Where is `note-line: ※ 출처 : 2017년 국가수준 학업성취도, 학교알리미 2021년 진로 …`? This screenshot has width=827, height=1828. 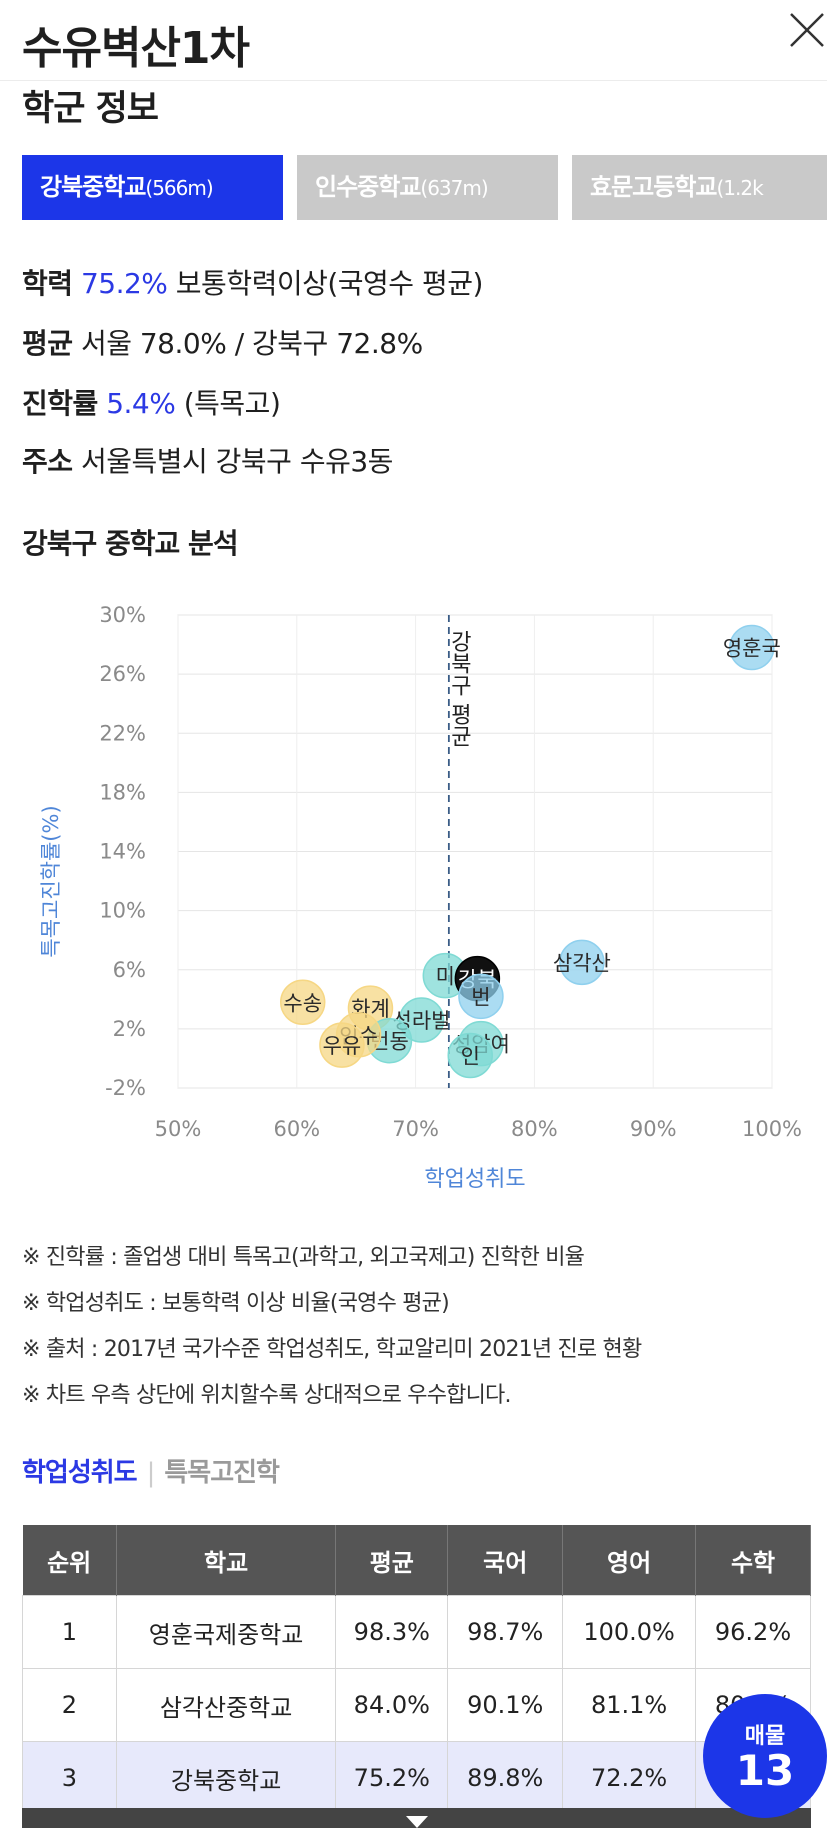 note-line: ※ 출처 : 2017년 국가수준 학업성취도, 학교알리미 2021년 진로 … is located at coordinates (332, 1349).